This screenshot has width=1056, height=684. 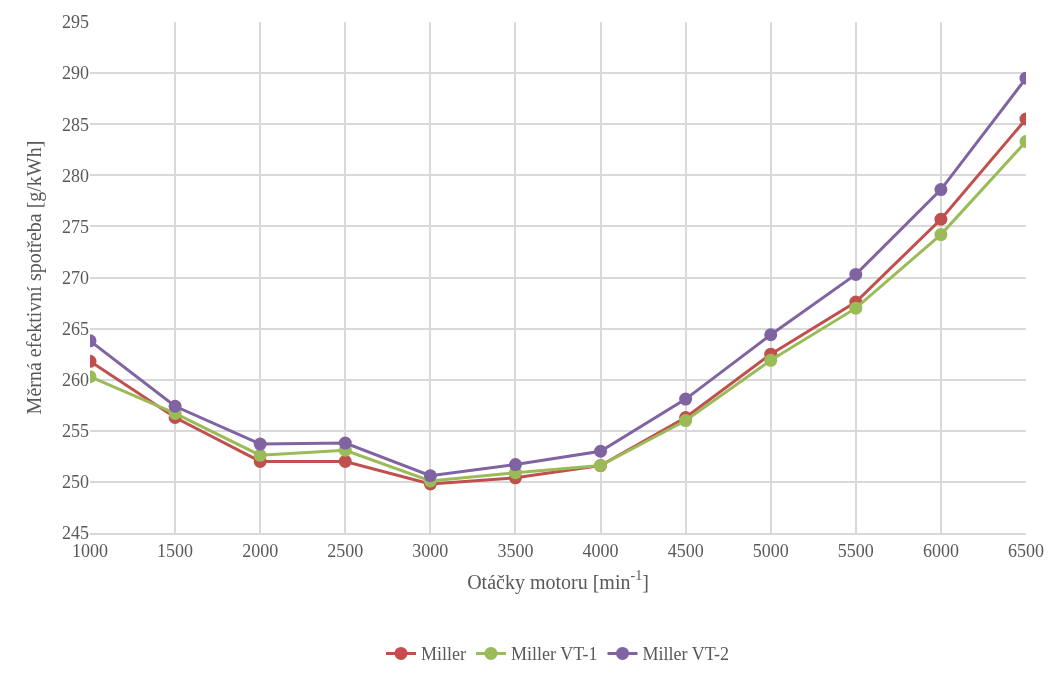 I want to click on x-tick-label: 4500, so click(x=685, y=550).